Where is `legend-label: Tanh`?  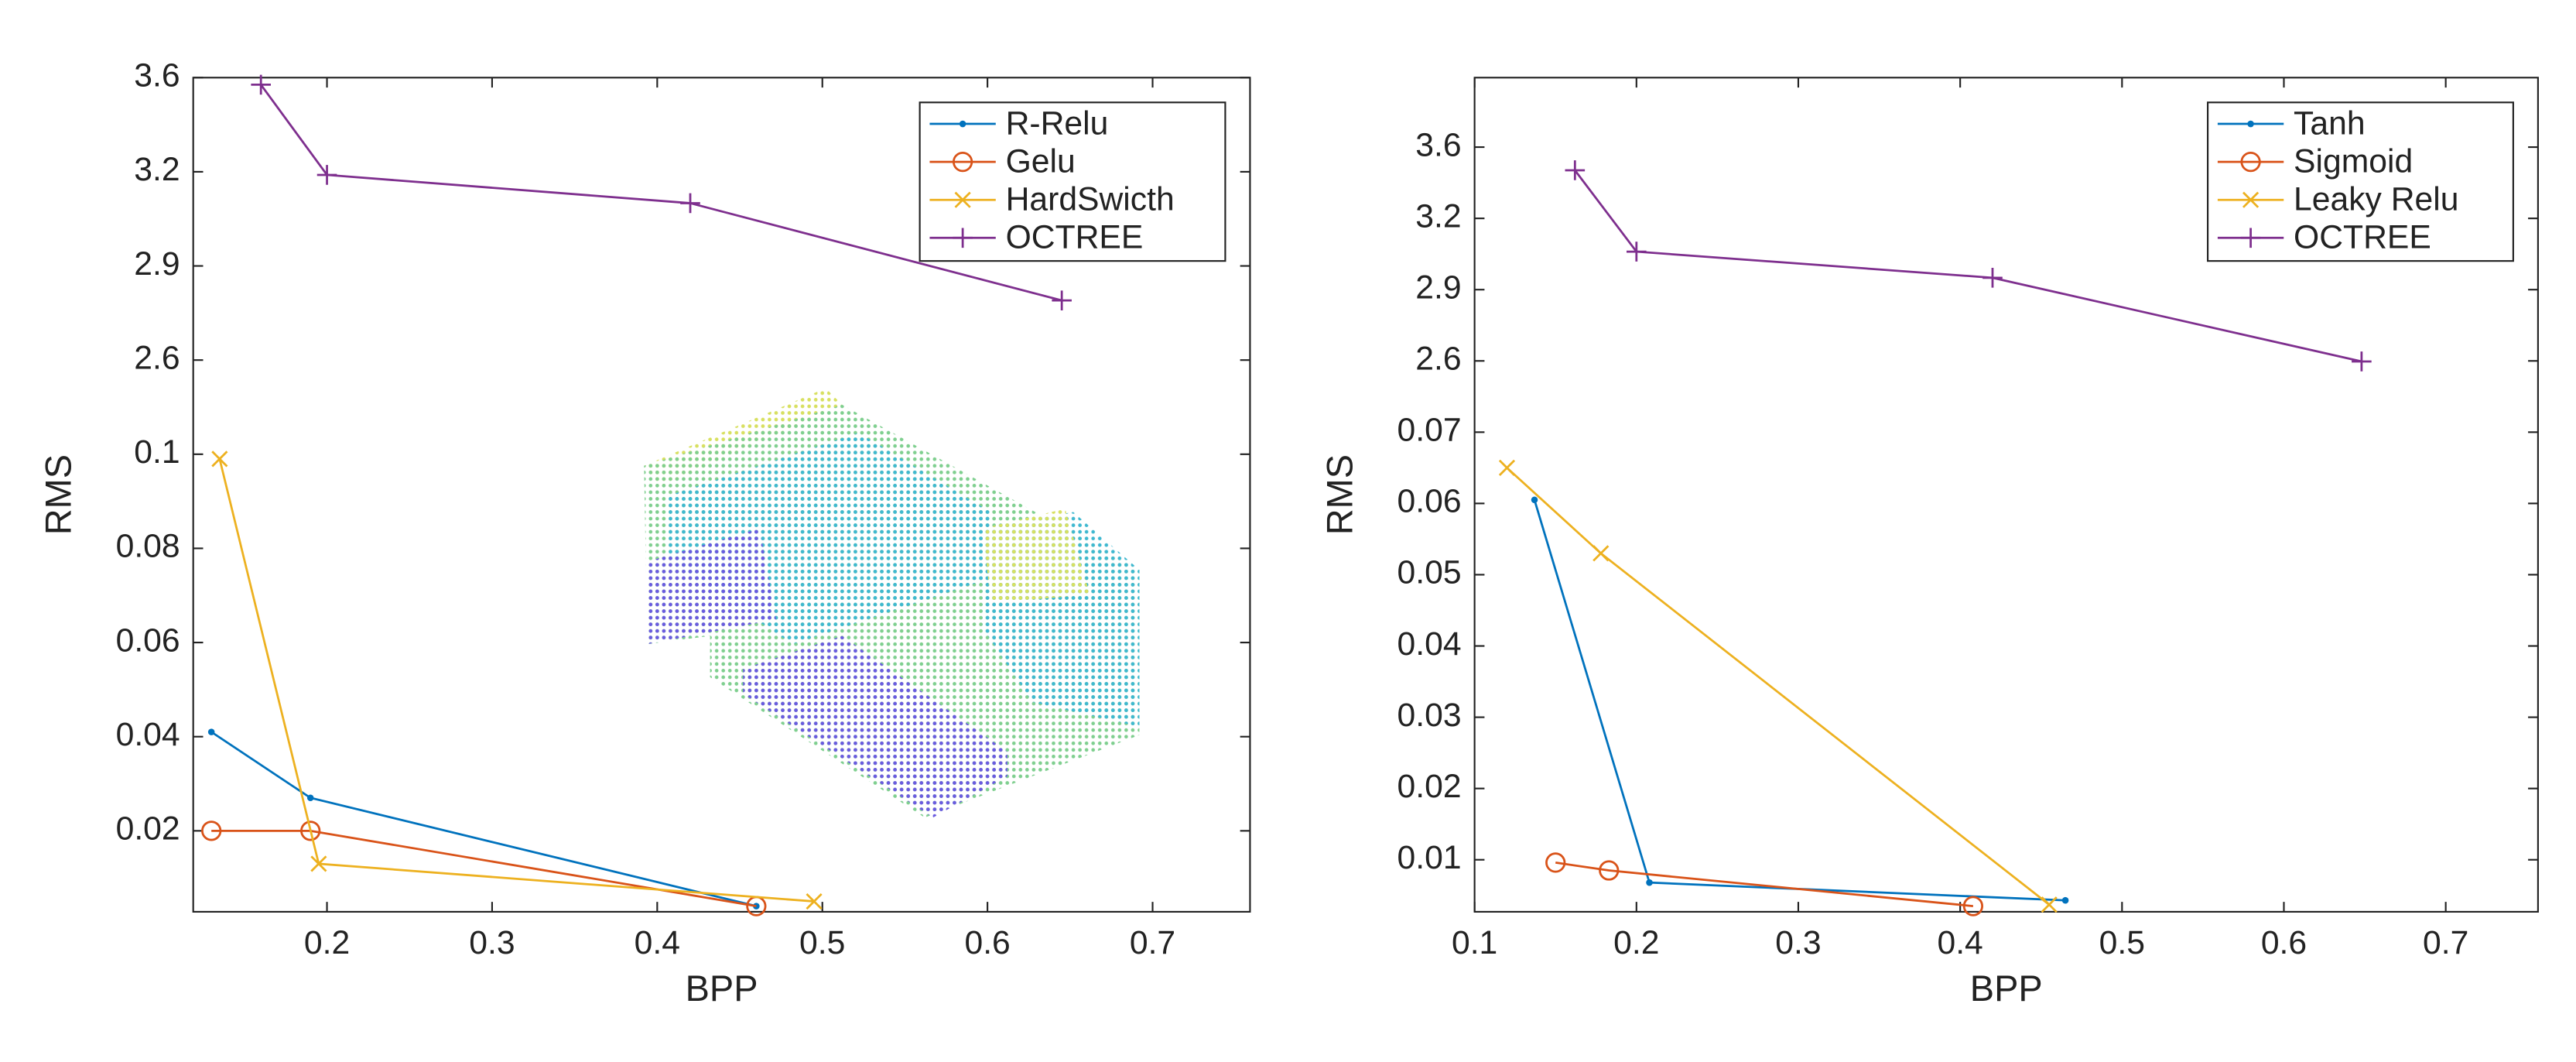 legend-label: Tanh is located at coordinates (2330, 123).